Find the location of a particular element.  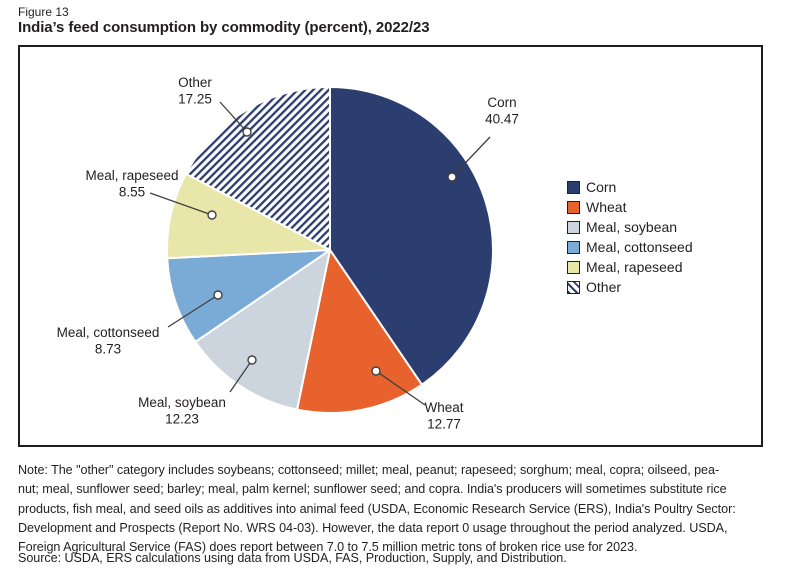

legend-label-wheat: Wheat is located at coordinates (606, 207).